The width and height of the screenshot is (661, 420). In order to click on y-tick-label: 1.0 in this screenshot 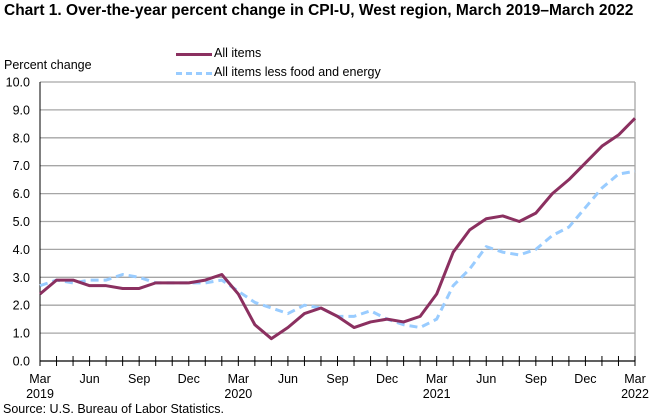, I will do `click(21, 334)`.